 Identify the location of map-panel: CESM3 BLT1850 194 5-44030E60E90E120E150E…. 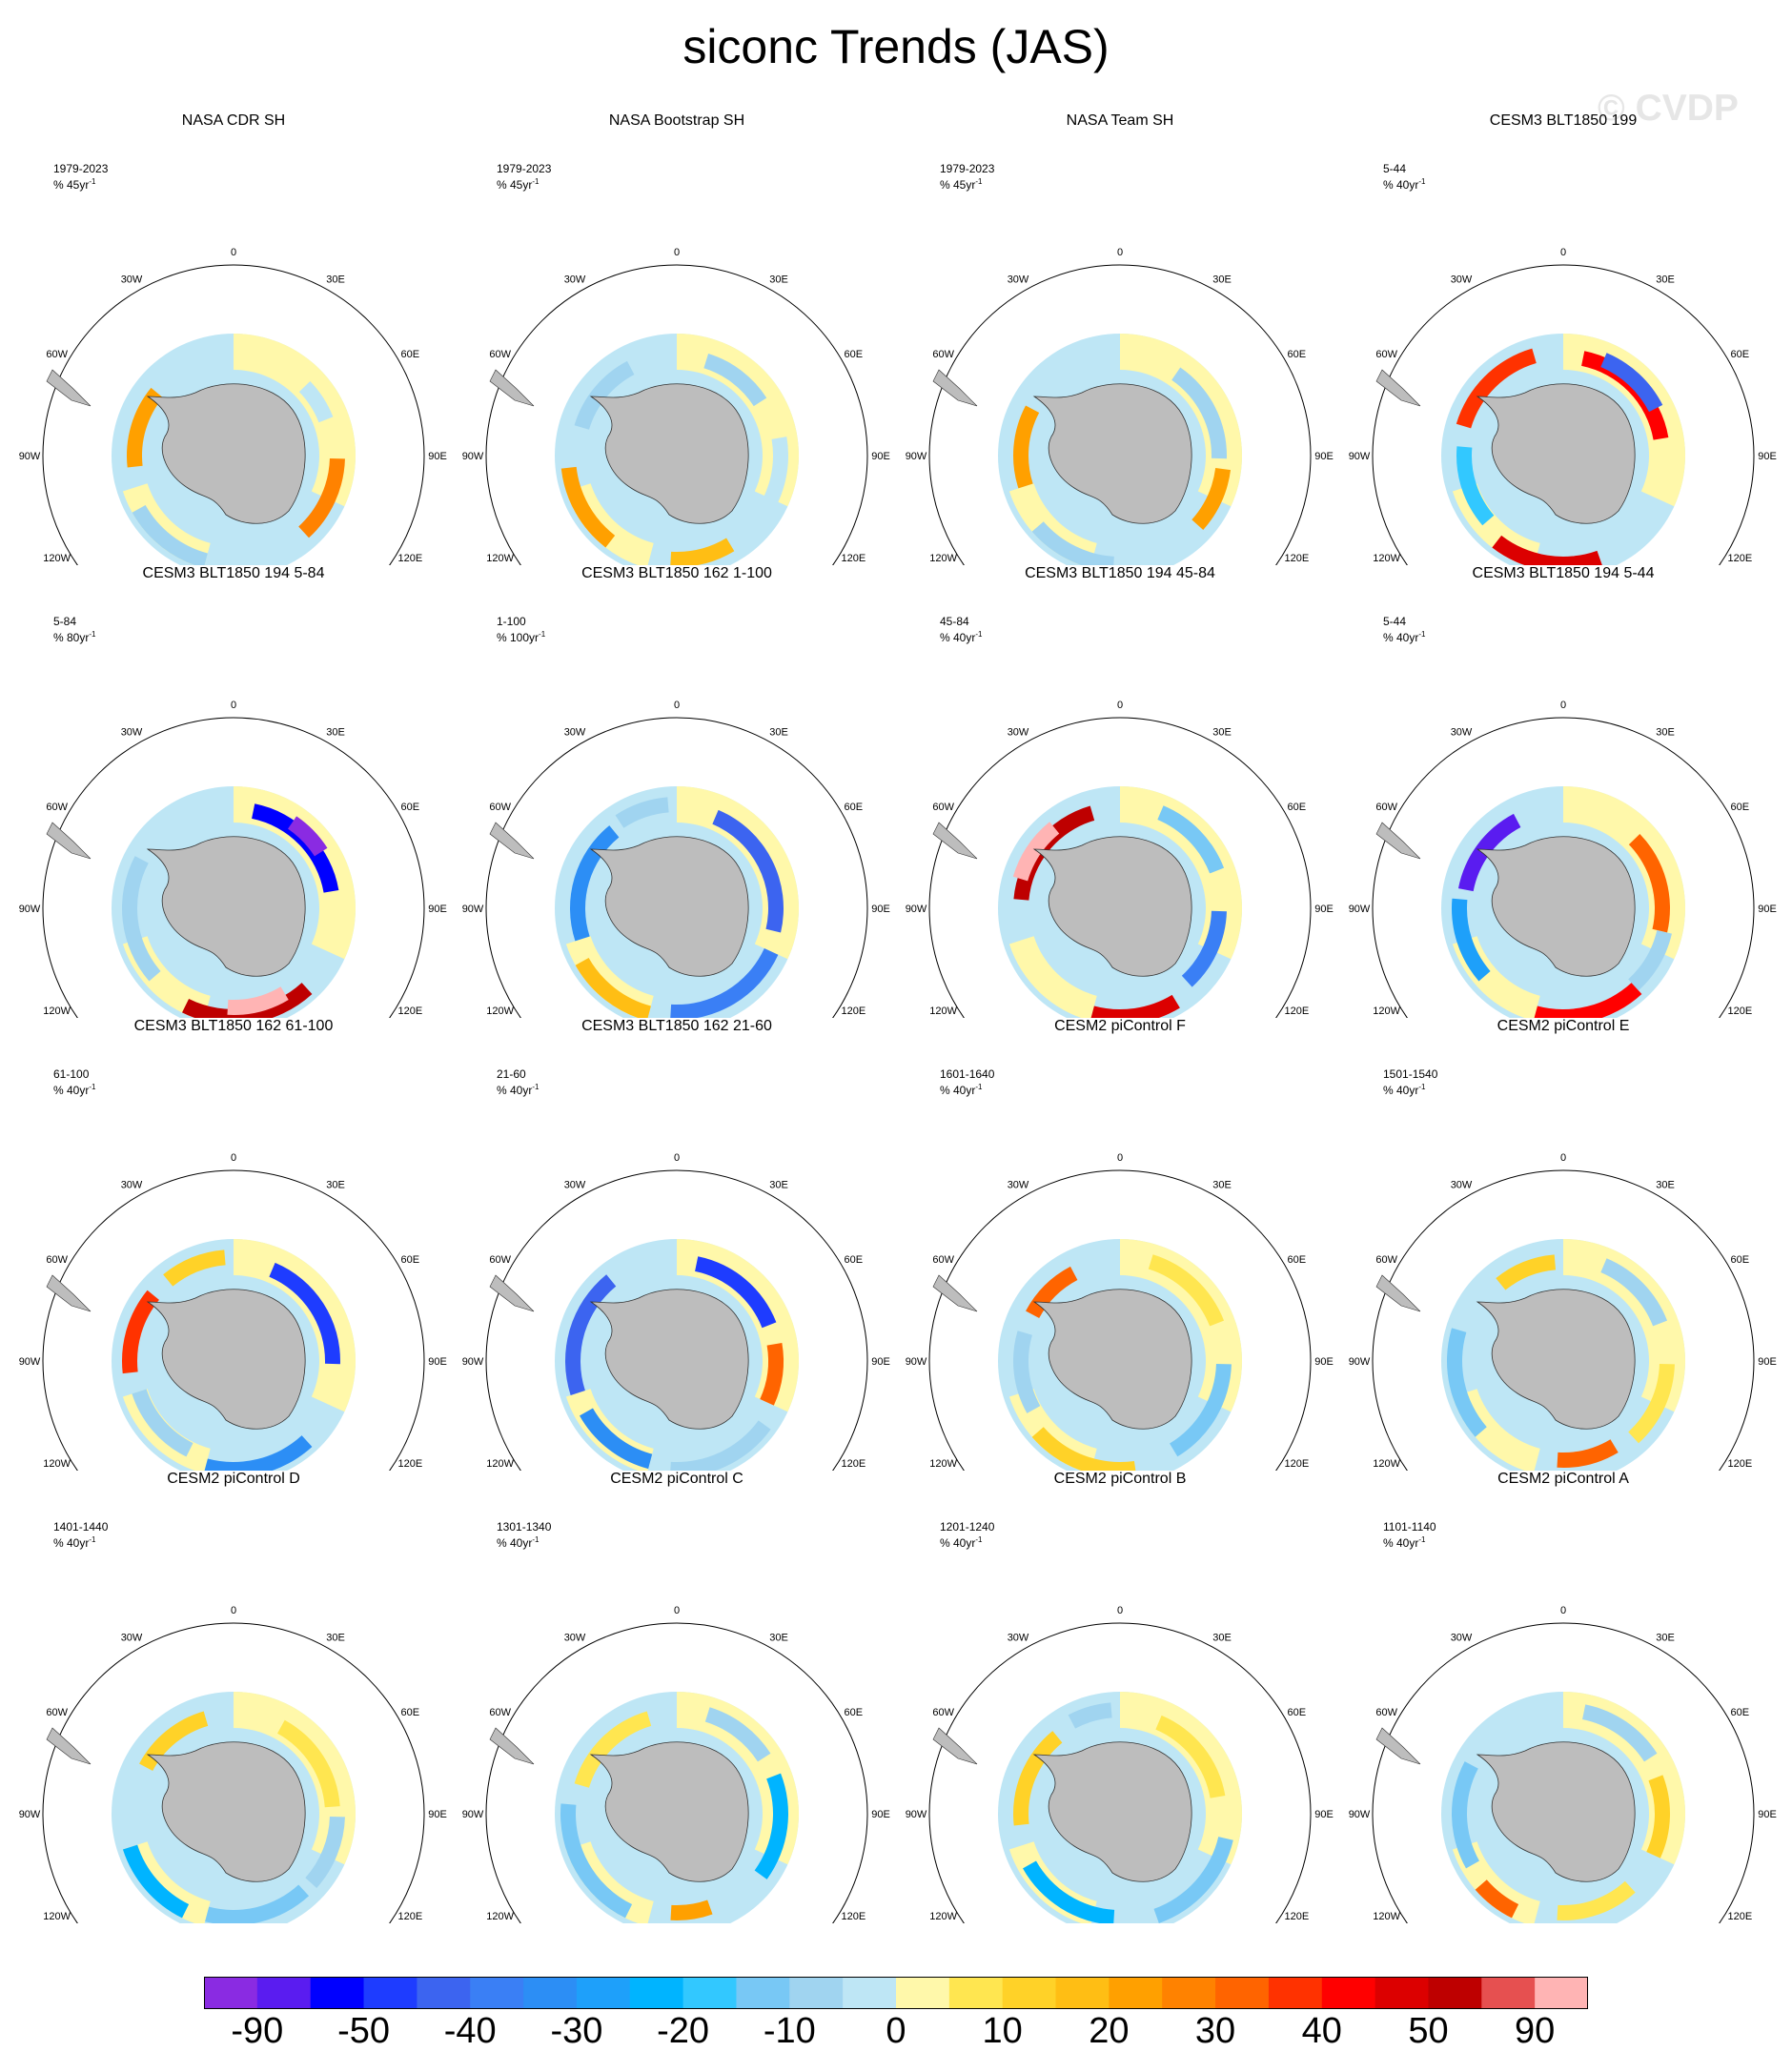
(1563, 791).